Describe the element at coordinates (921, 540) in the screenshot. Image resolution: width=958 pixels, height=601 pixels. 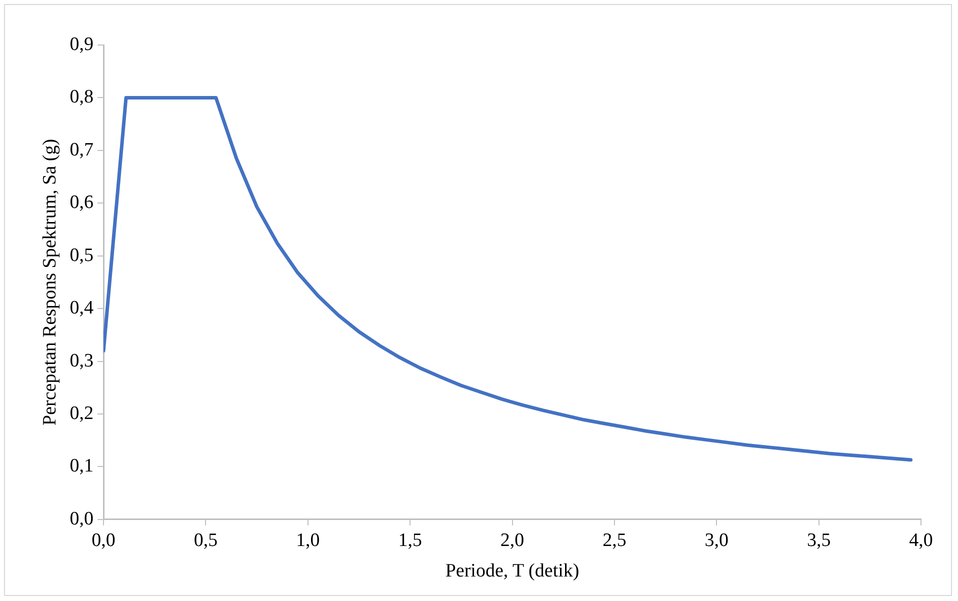
I see `x-tick-label: 4,0` at that location.